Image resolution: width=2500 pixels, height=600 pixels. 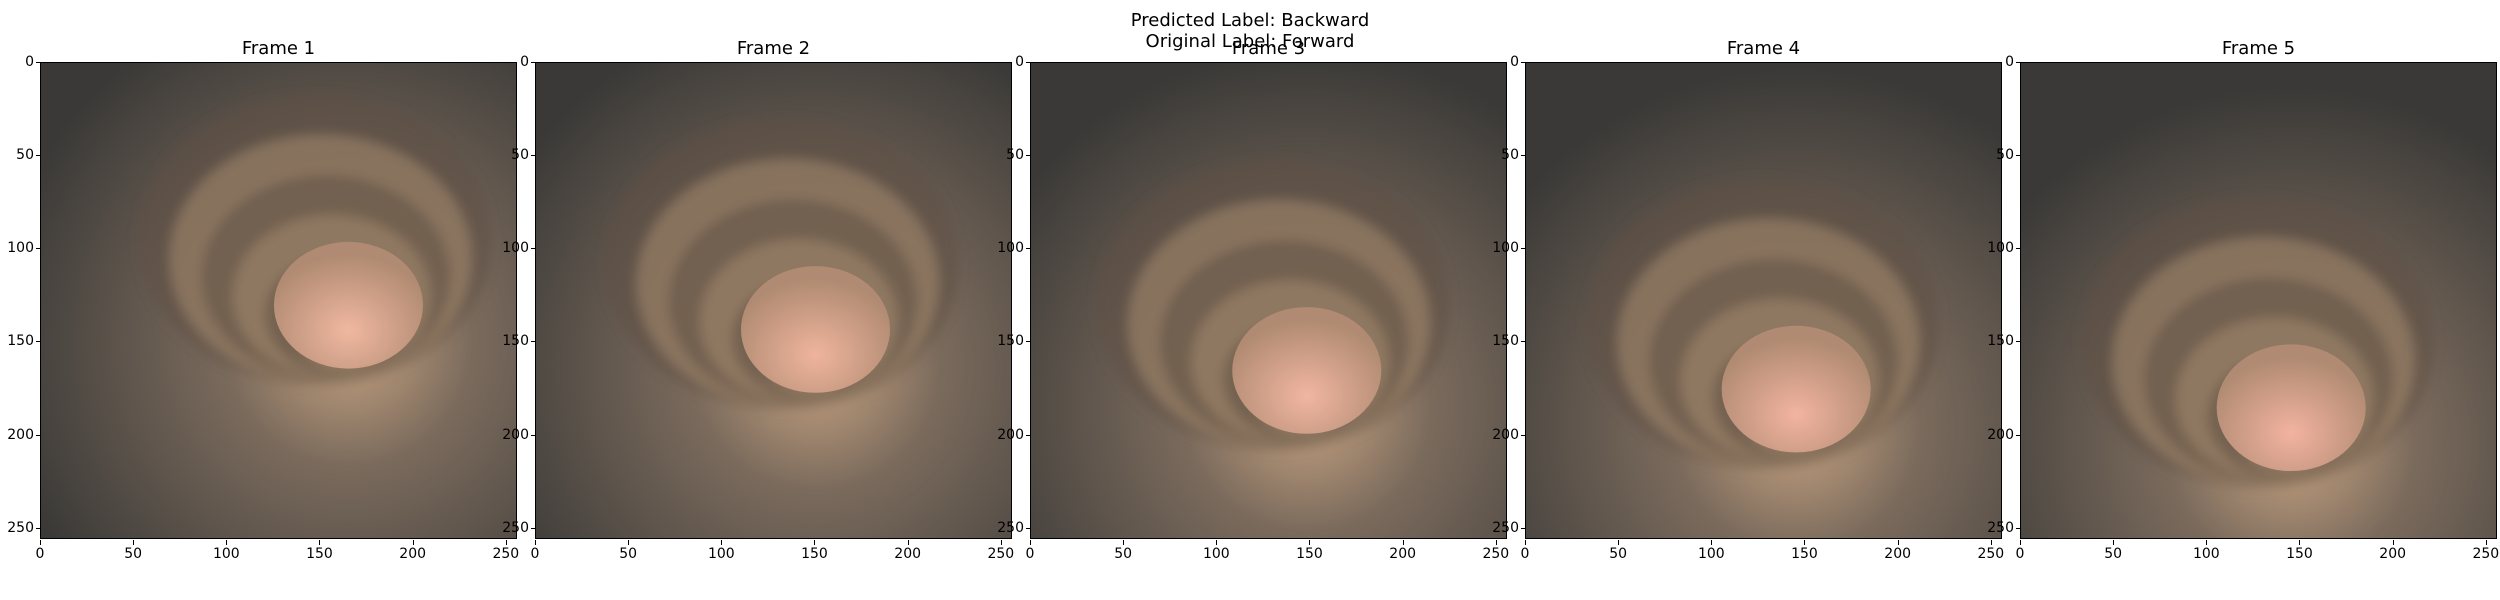 What do you see at coordinates (1250, 20) in the screenshot?
I see `predicted-label-title: Predicted Label: Backward` at bounding box center [1250, 20].